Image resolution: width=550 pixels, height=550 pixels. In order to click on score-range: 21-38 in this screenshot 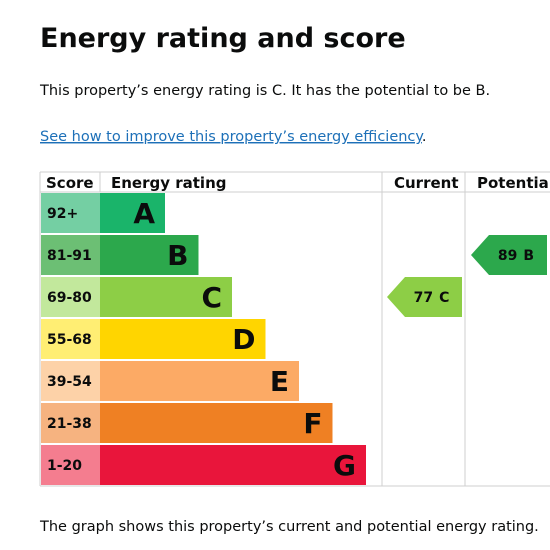, I will do `click(69, 424)`.